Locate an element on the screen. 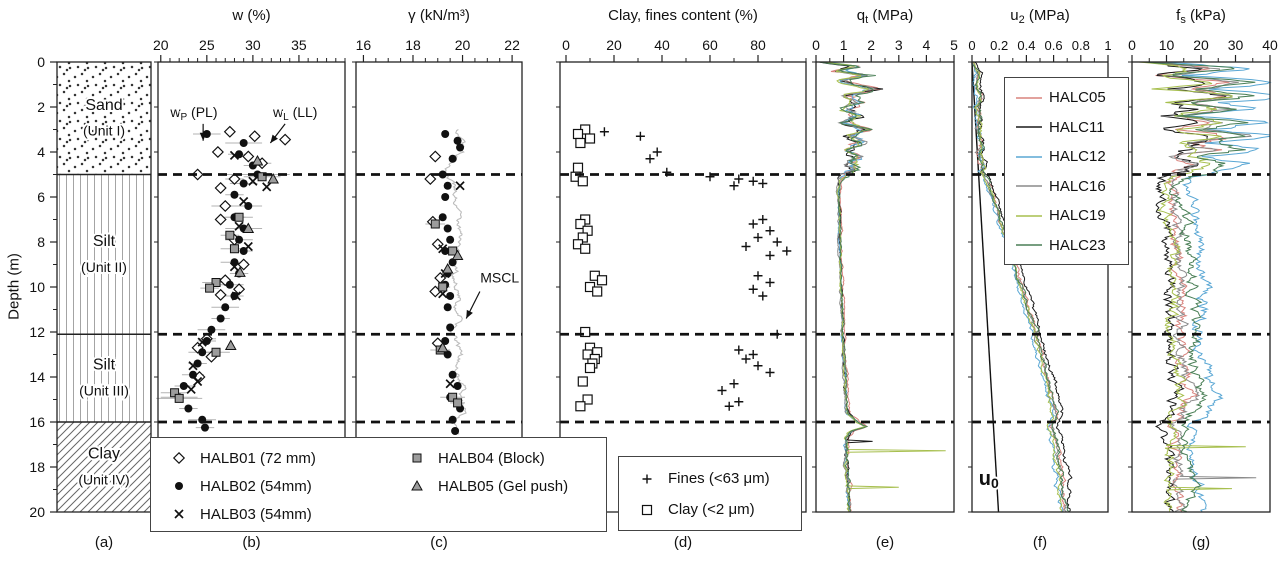 The height and width of the screenshot is (566, 1280). svg-text: u2 (MPa) is located at coordinates (1039, 16).